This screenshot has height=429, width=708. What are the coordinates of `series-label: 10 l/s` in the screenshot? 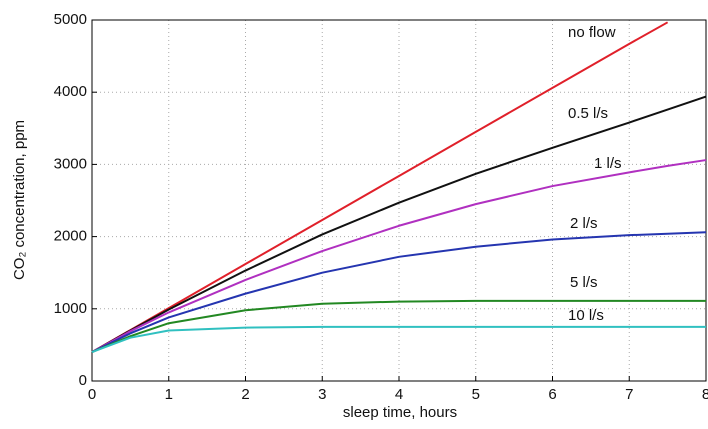 It's located at (586, 315).